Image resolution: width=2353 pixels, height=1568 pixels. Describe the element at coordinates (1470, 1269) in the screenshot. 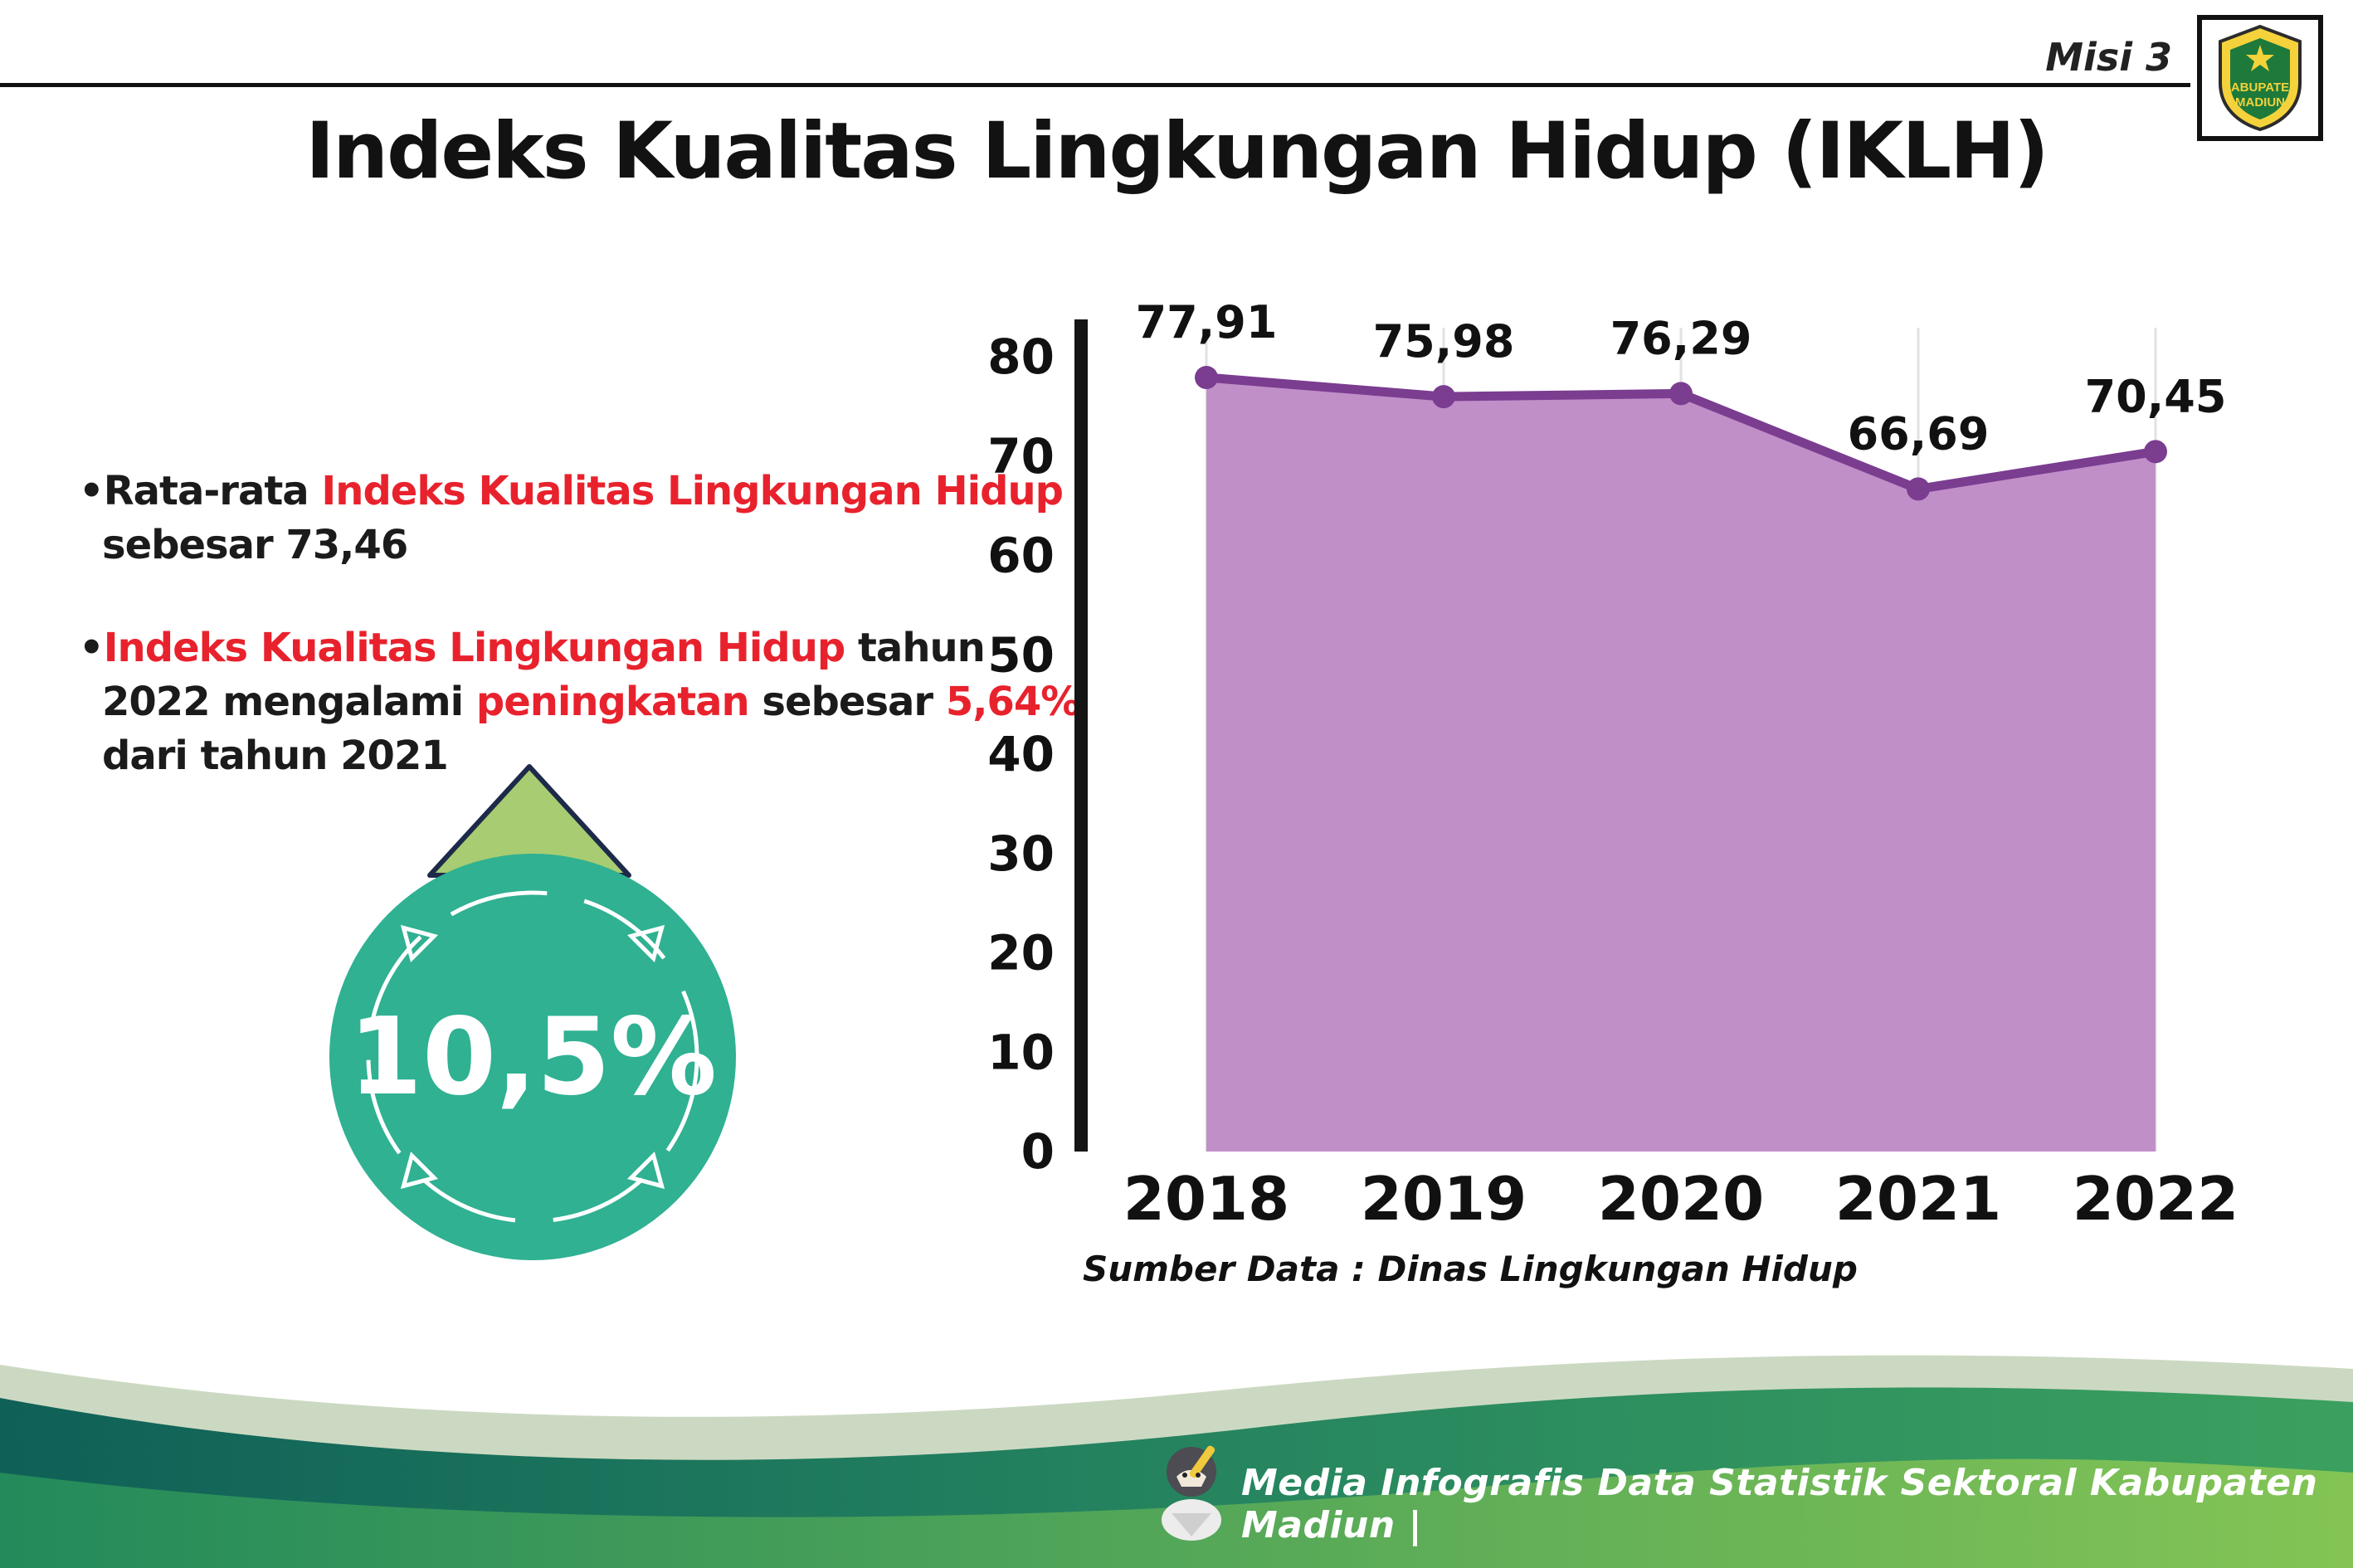

I see `chart-source: Sumber Data : Dinas Lingkungan Hidup` at that location.